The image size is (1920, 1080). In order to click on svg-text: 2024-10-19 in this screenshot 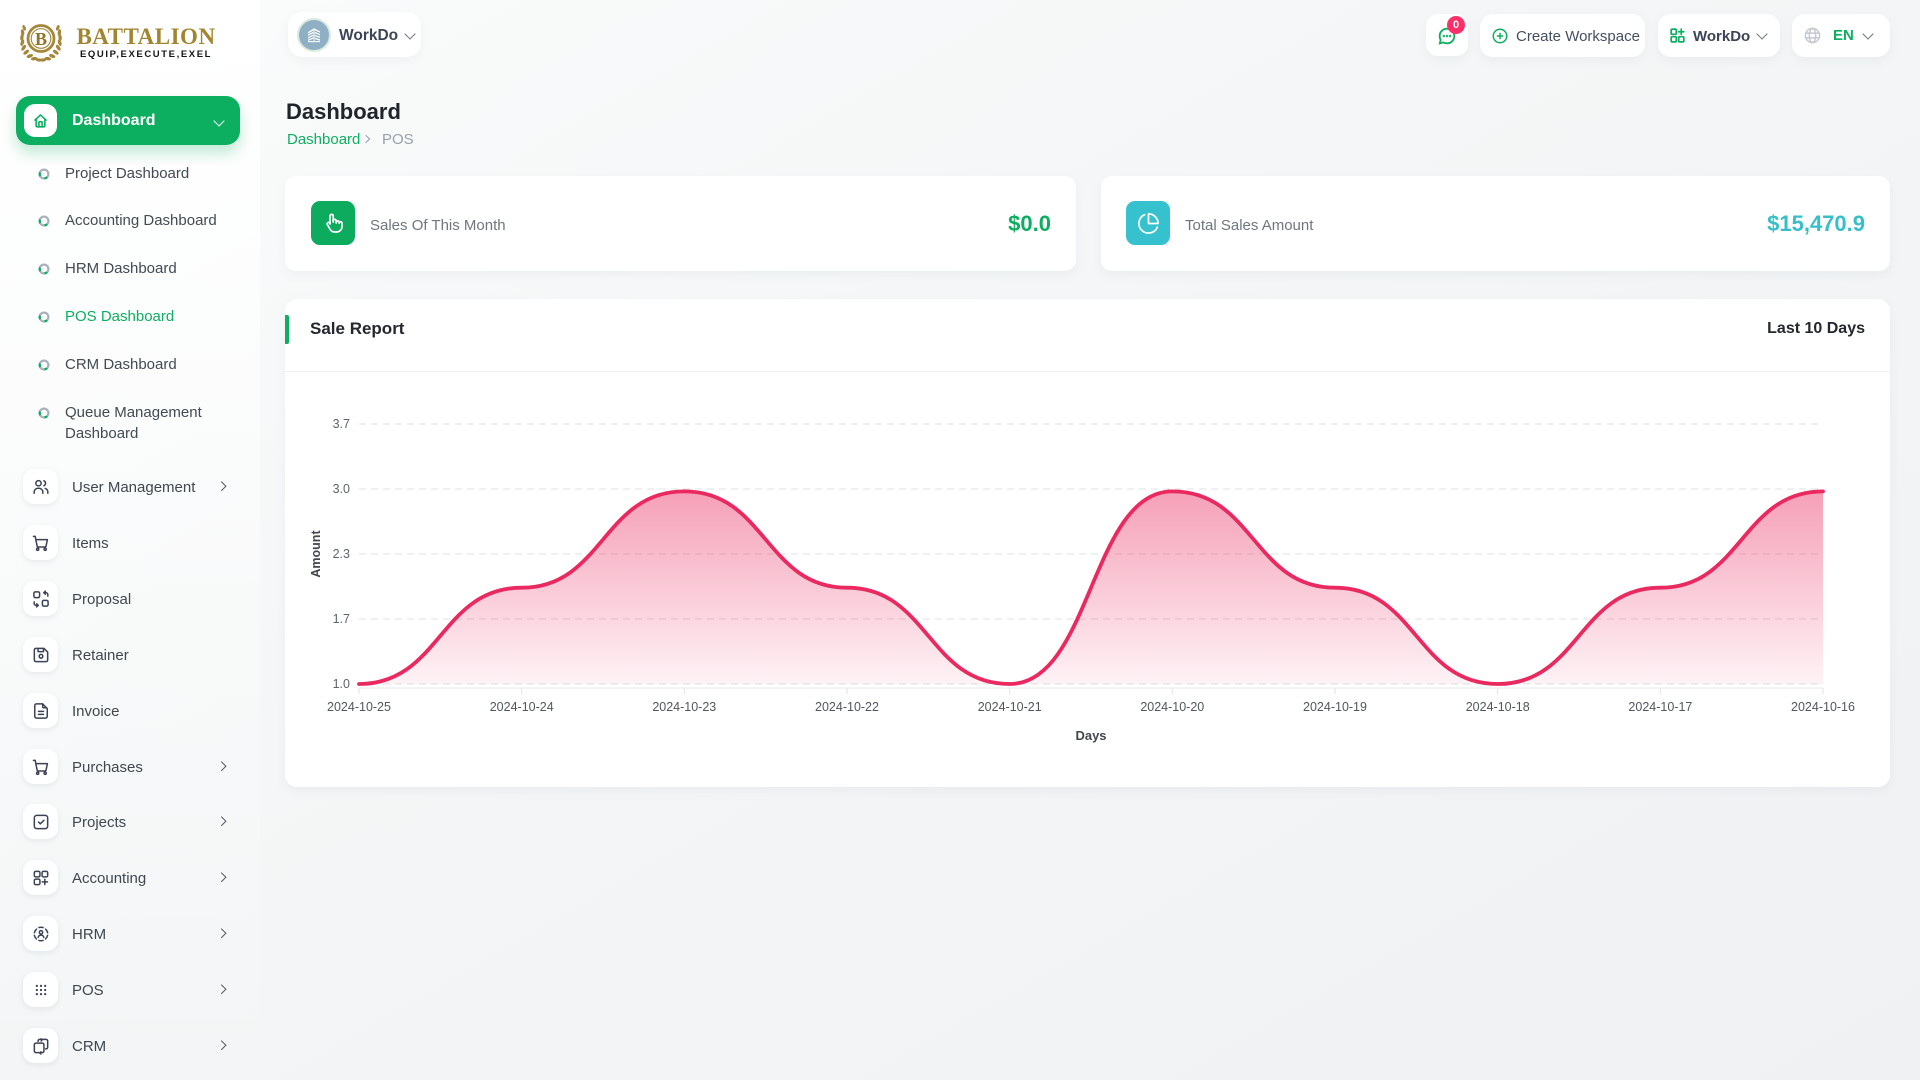, I will do `click(1335, 707)`.